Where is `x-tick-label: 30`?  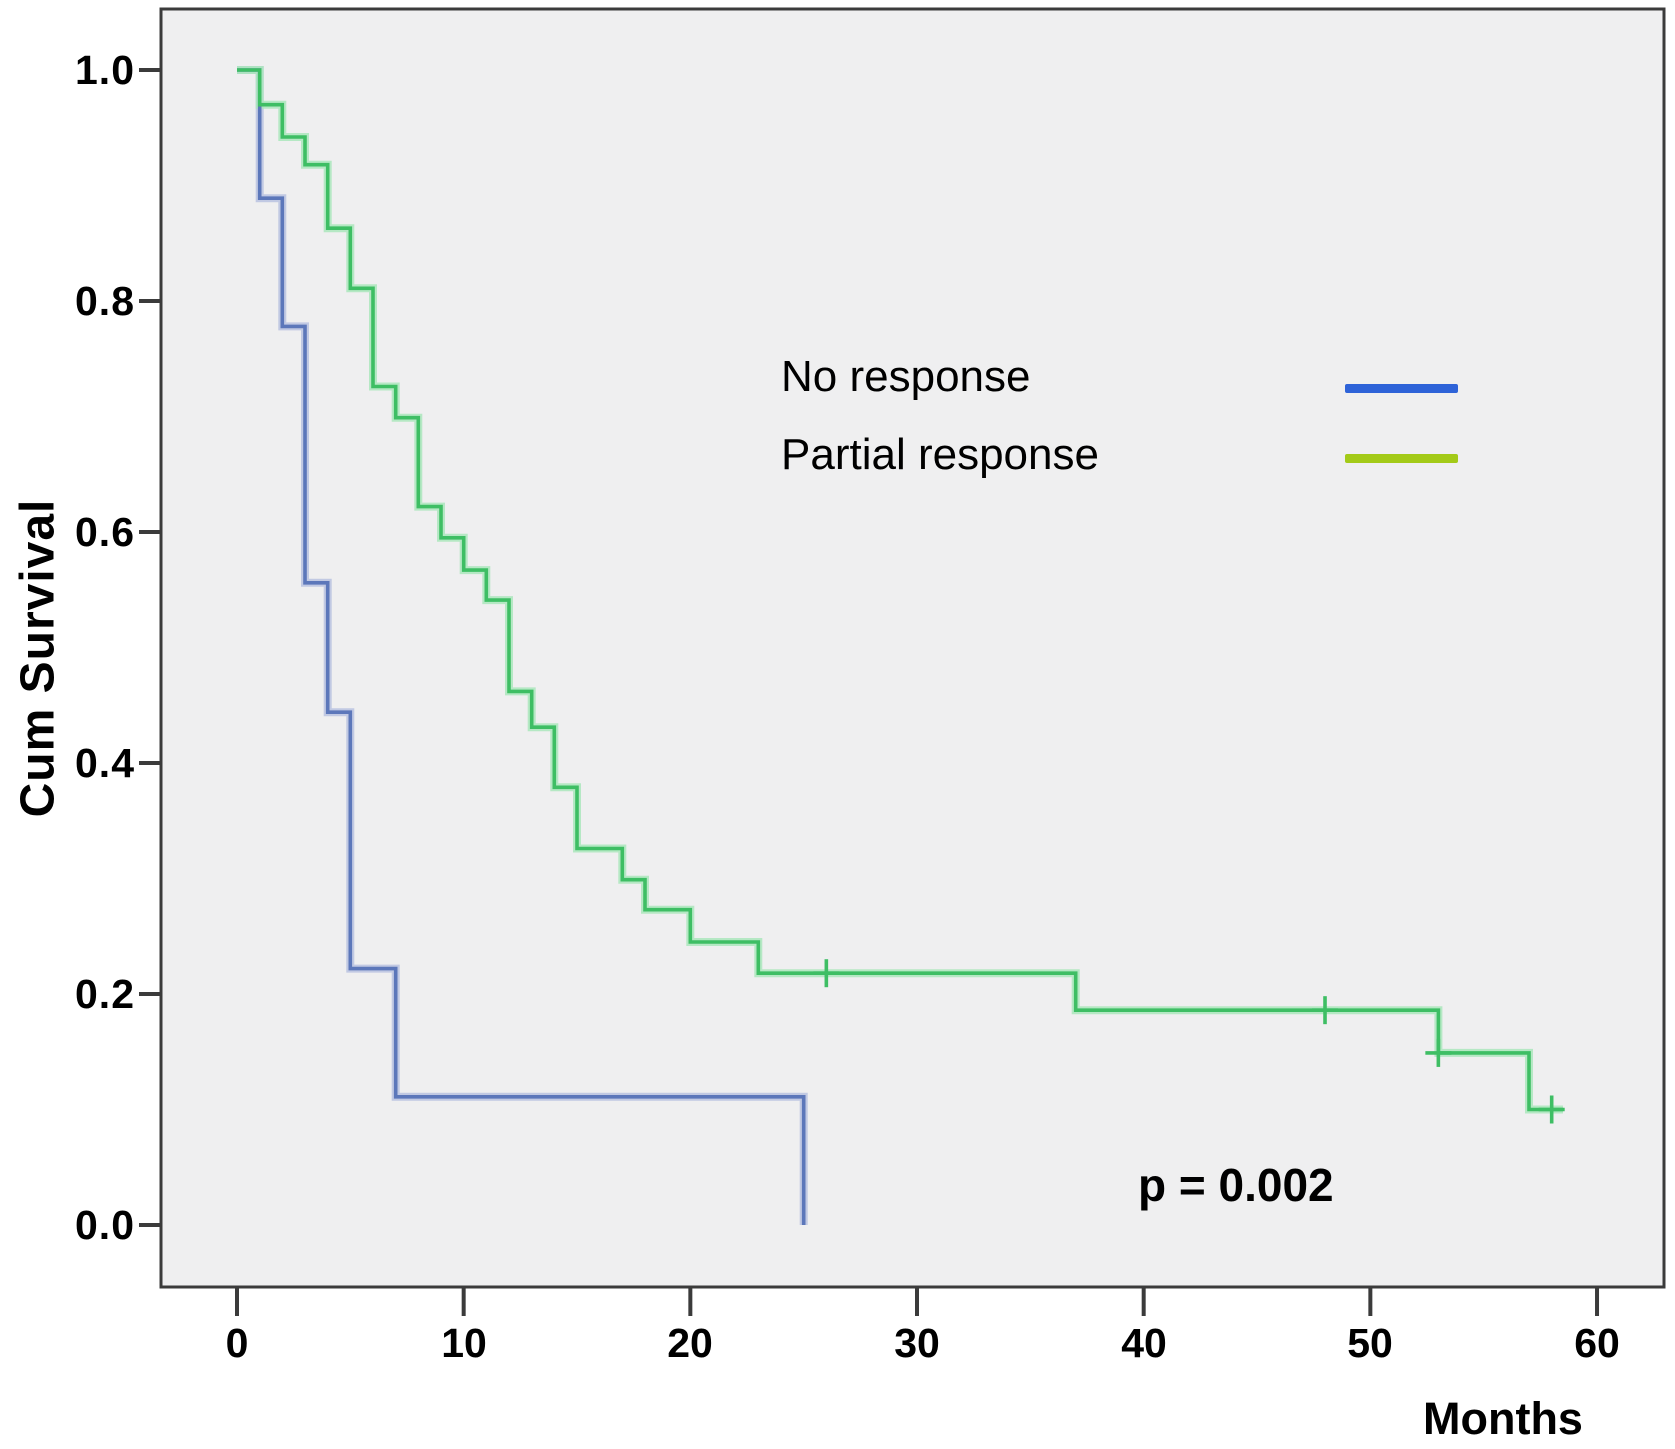
x-tick-label: 30 is located at coordinates (917, 1343).